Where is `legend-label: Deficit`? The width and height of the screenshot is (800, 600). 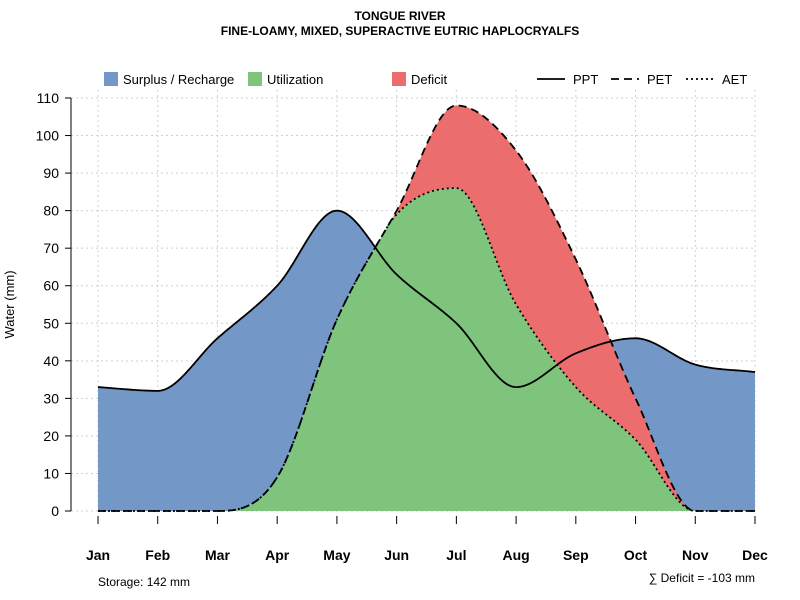 legend-label: Deficit is located at coordinates (429, 79).